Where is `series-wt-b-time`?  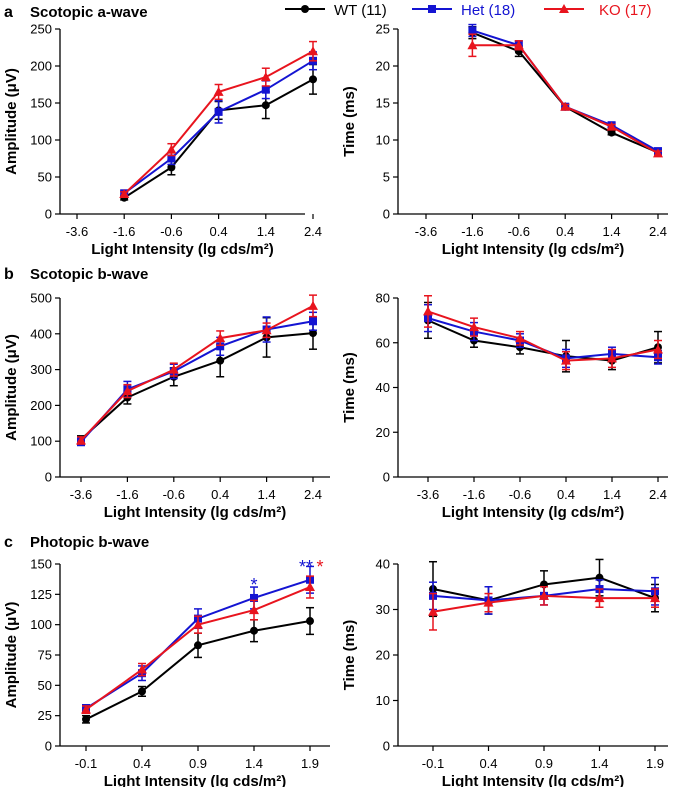
series-wt-b-time is located at coordinates (543, 337).